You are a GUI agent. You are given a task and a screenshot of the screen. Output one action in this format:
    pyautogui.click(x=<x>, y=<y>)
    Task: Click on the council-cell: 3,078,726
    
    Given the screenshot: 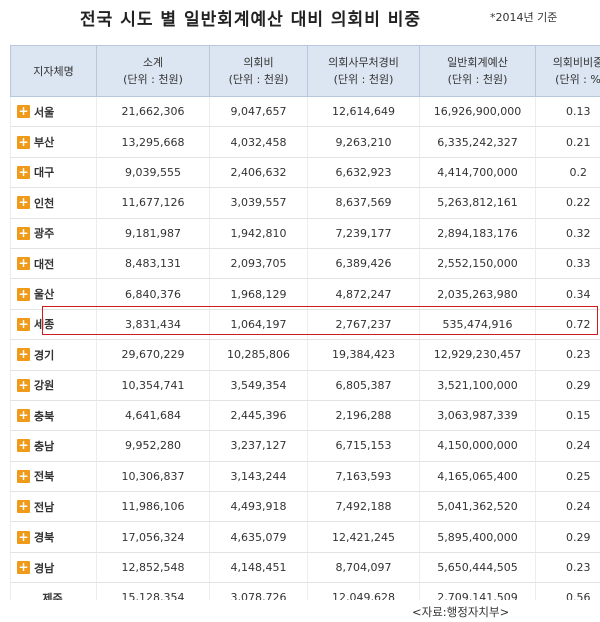 What is the action you would take?
    pyautogui.click(x=258, y=591)
    